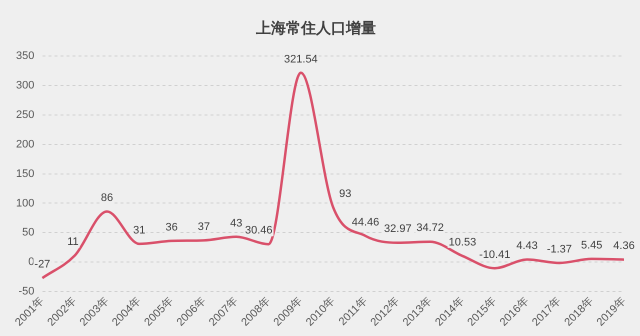 Image resolution: width=640 pixels, height=336 pixels. What do you see at coordinates (345, 194) in the screenshot?
I see `data-label: 93` at bounding box center [345, 194].